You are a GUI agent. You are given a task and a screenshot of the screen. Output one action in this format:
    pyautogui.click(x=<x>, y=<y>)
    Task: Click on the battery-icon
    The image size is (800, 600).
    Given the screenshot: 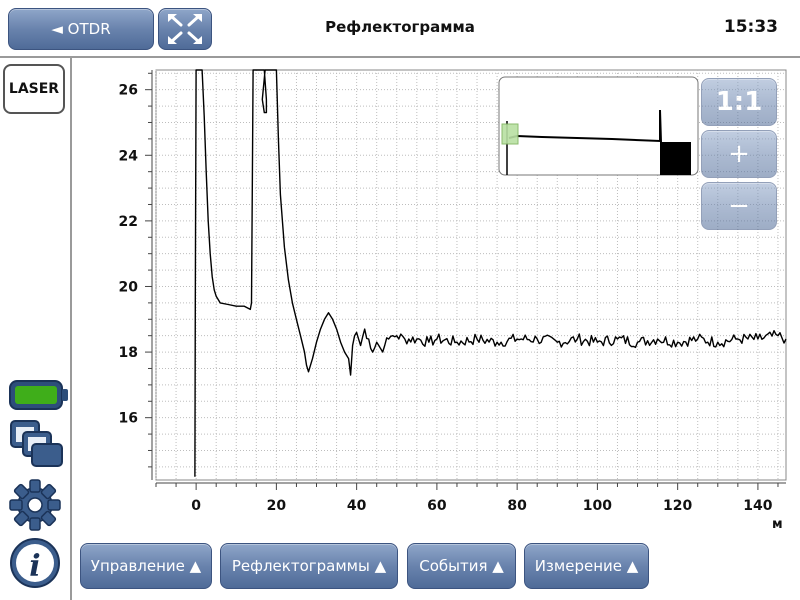 What is the action you would take?
    pyautogui.click(x=39, y=395)
    